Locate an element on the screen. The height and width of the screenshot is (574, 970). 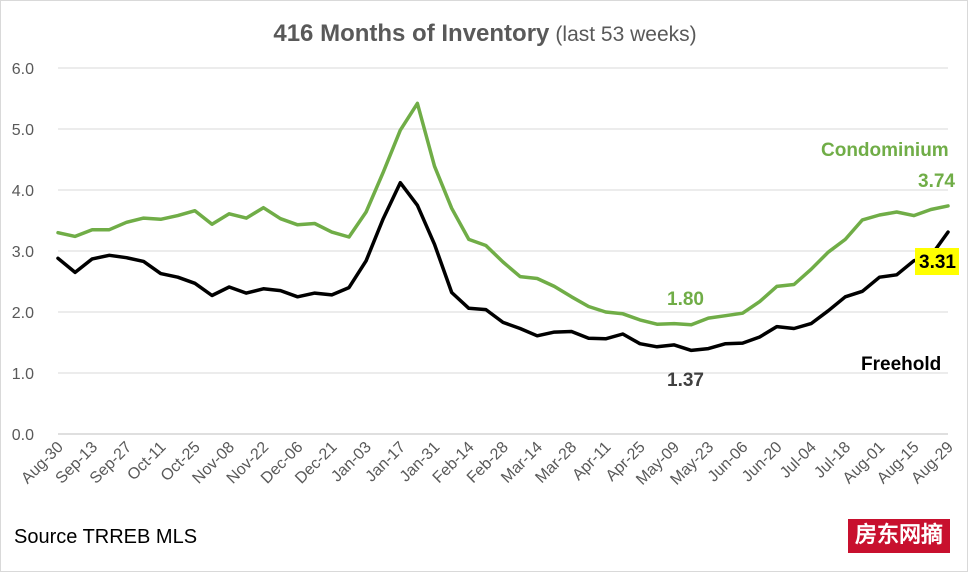
y-tick-label: 5.0 is located at coordinates (23, 130).